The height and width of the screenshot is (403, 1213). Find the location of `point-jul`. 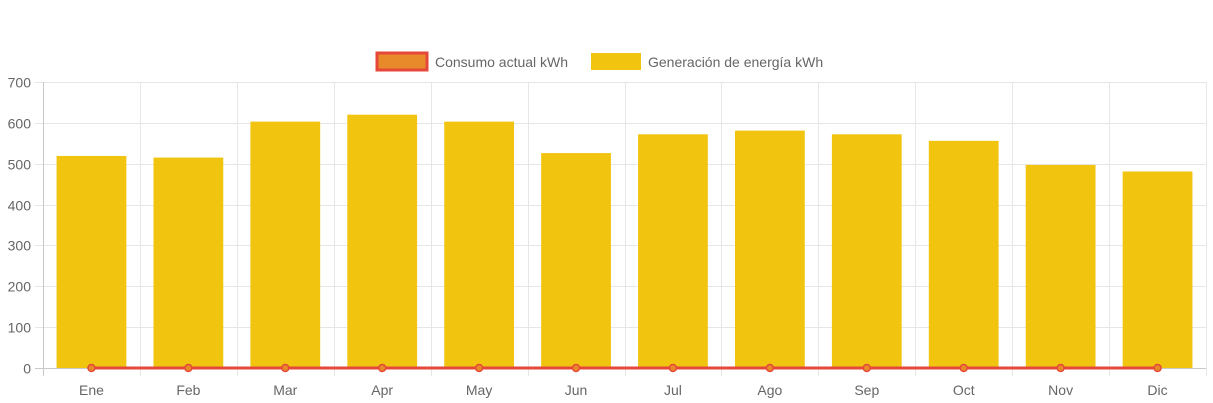

point-jul is located at coordinates (673, 368).